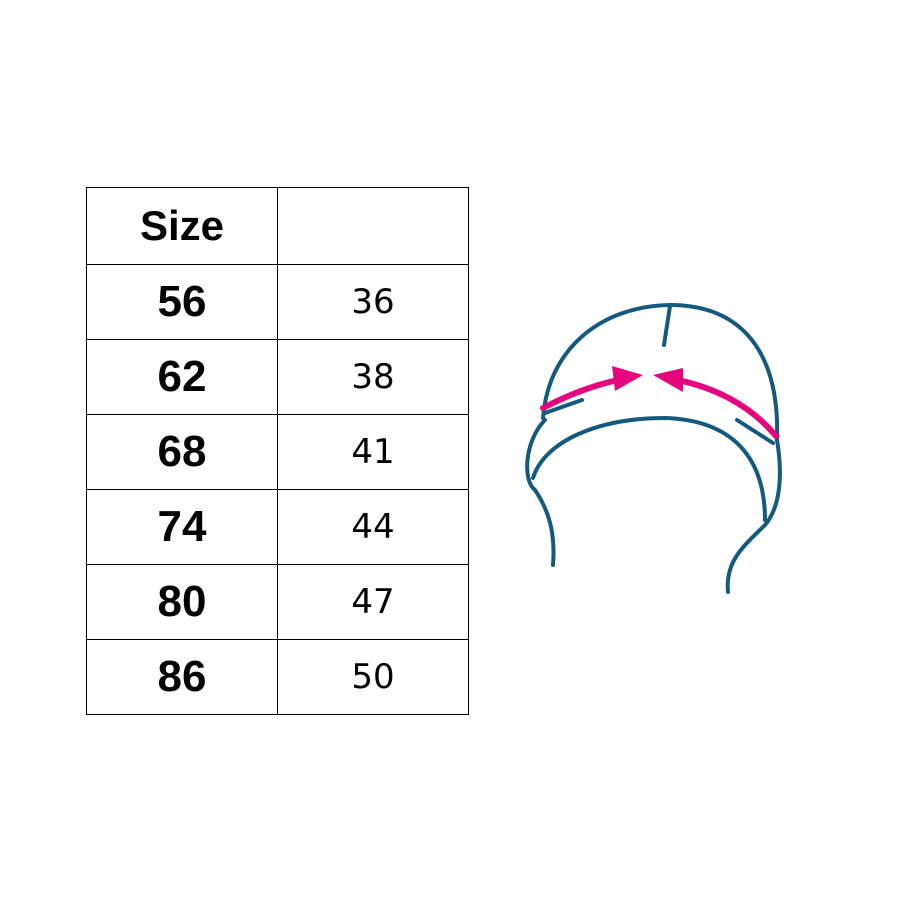  I want to click on size-cell: 80, so click(182, 602).